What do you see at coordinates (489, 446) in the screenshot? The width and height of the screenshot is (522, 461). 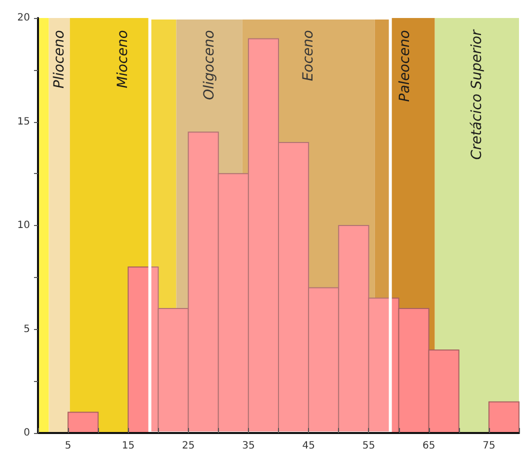 I see `x-tick-label: 75` at bounding box center [489, 446].